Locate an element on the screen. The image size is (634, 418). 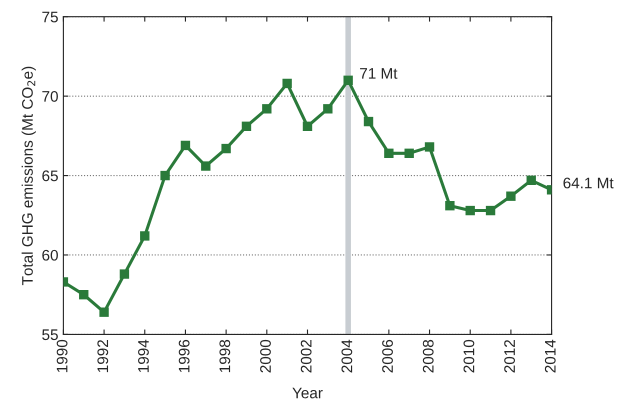
x-tick-label: 2002 is located at coordinates (306, 356).